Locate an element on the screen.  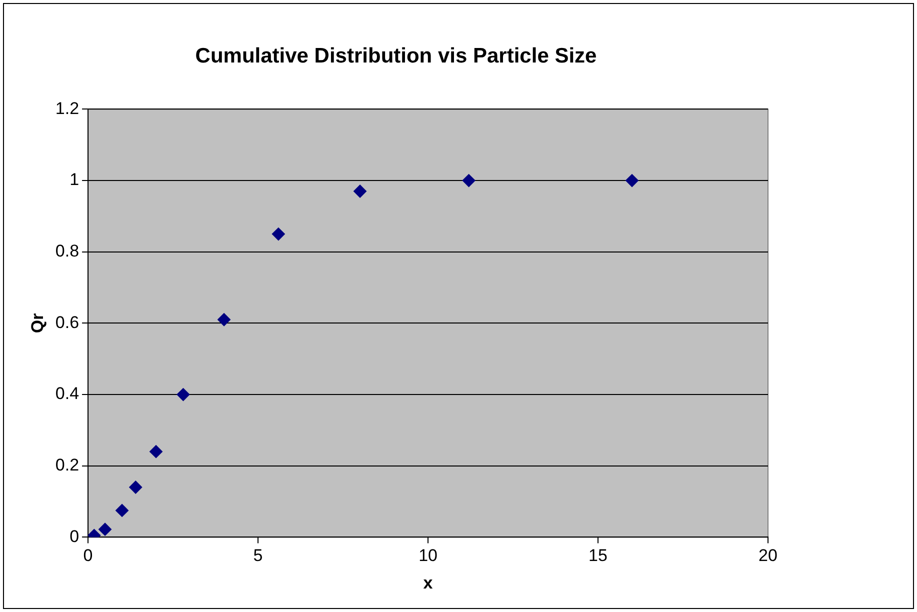
y-tick-label: 0.2 is located at coordinates (67, 465).